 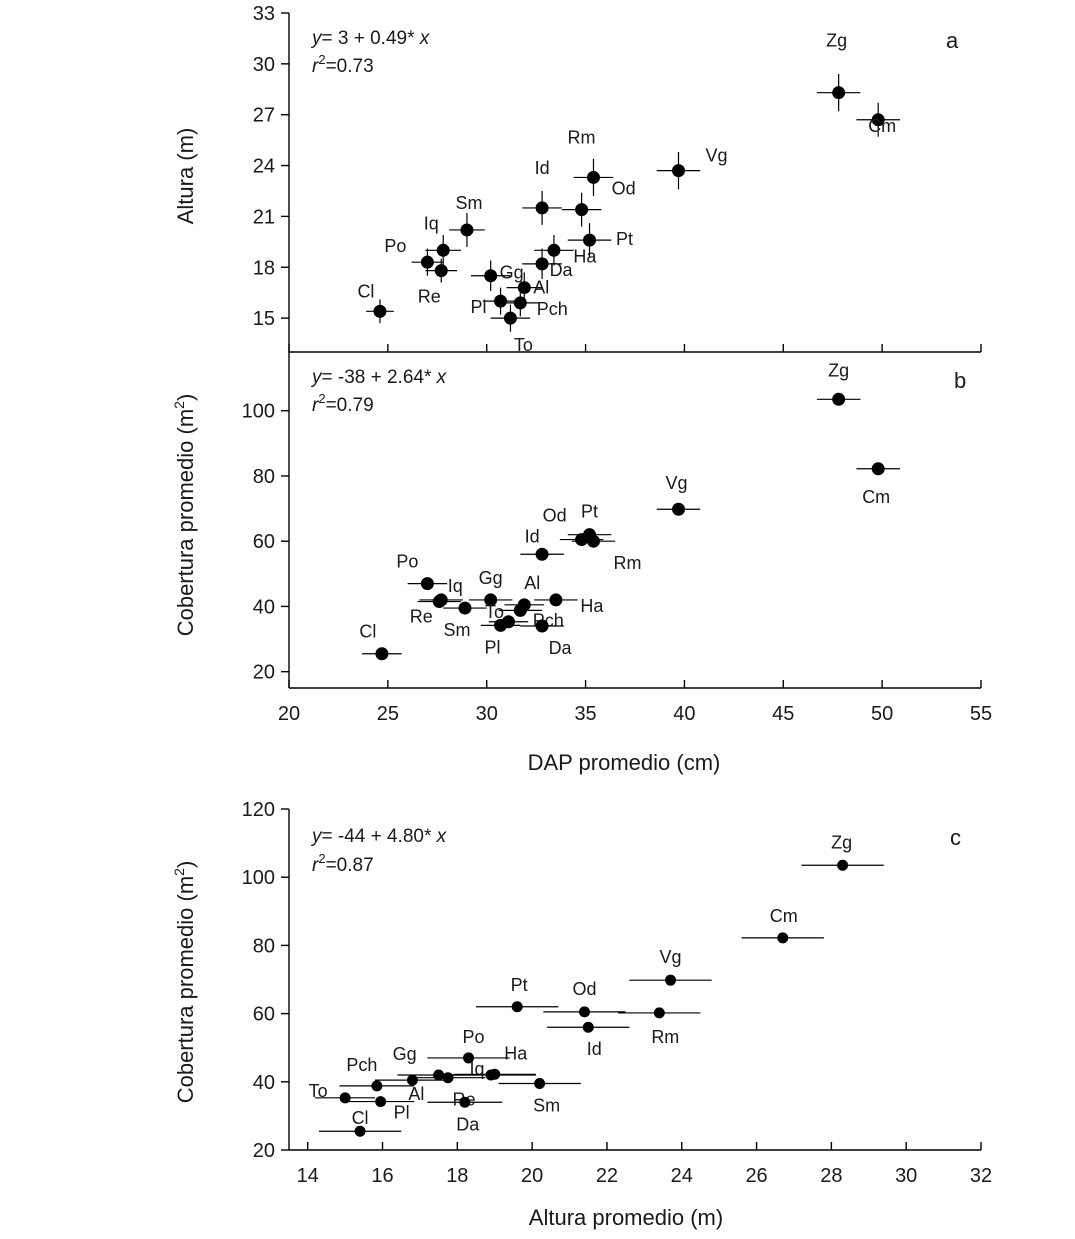 I want to click on panel-c-x-tick-label: 20, so click(x=532, y=1176).